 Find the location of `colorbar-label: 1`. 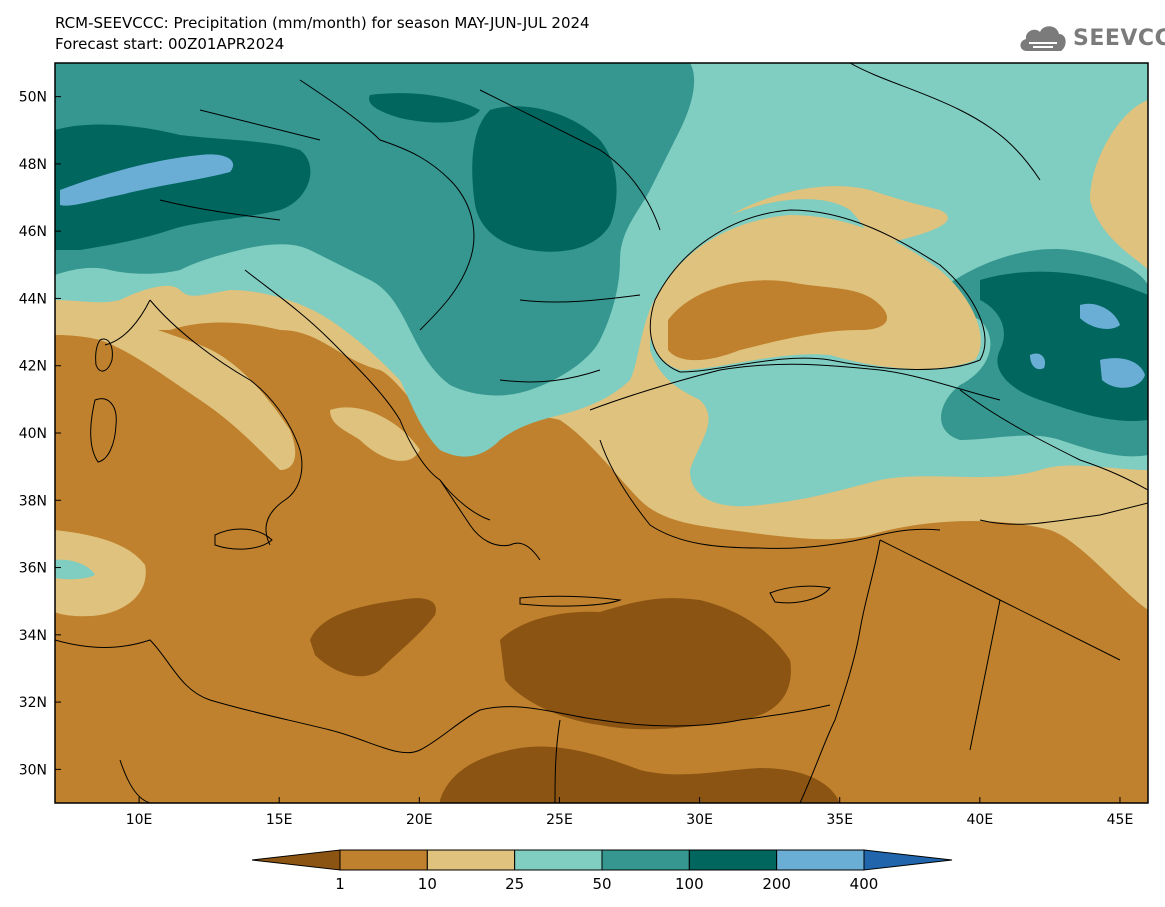

colorbar-label: 1 is located at coordinates (340, 884).